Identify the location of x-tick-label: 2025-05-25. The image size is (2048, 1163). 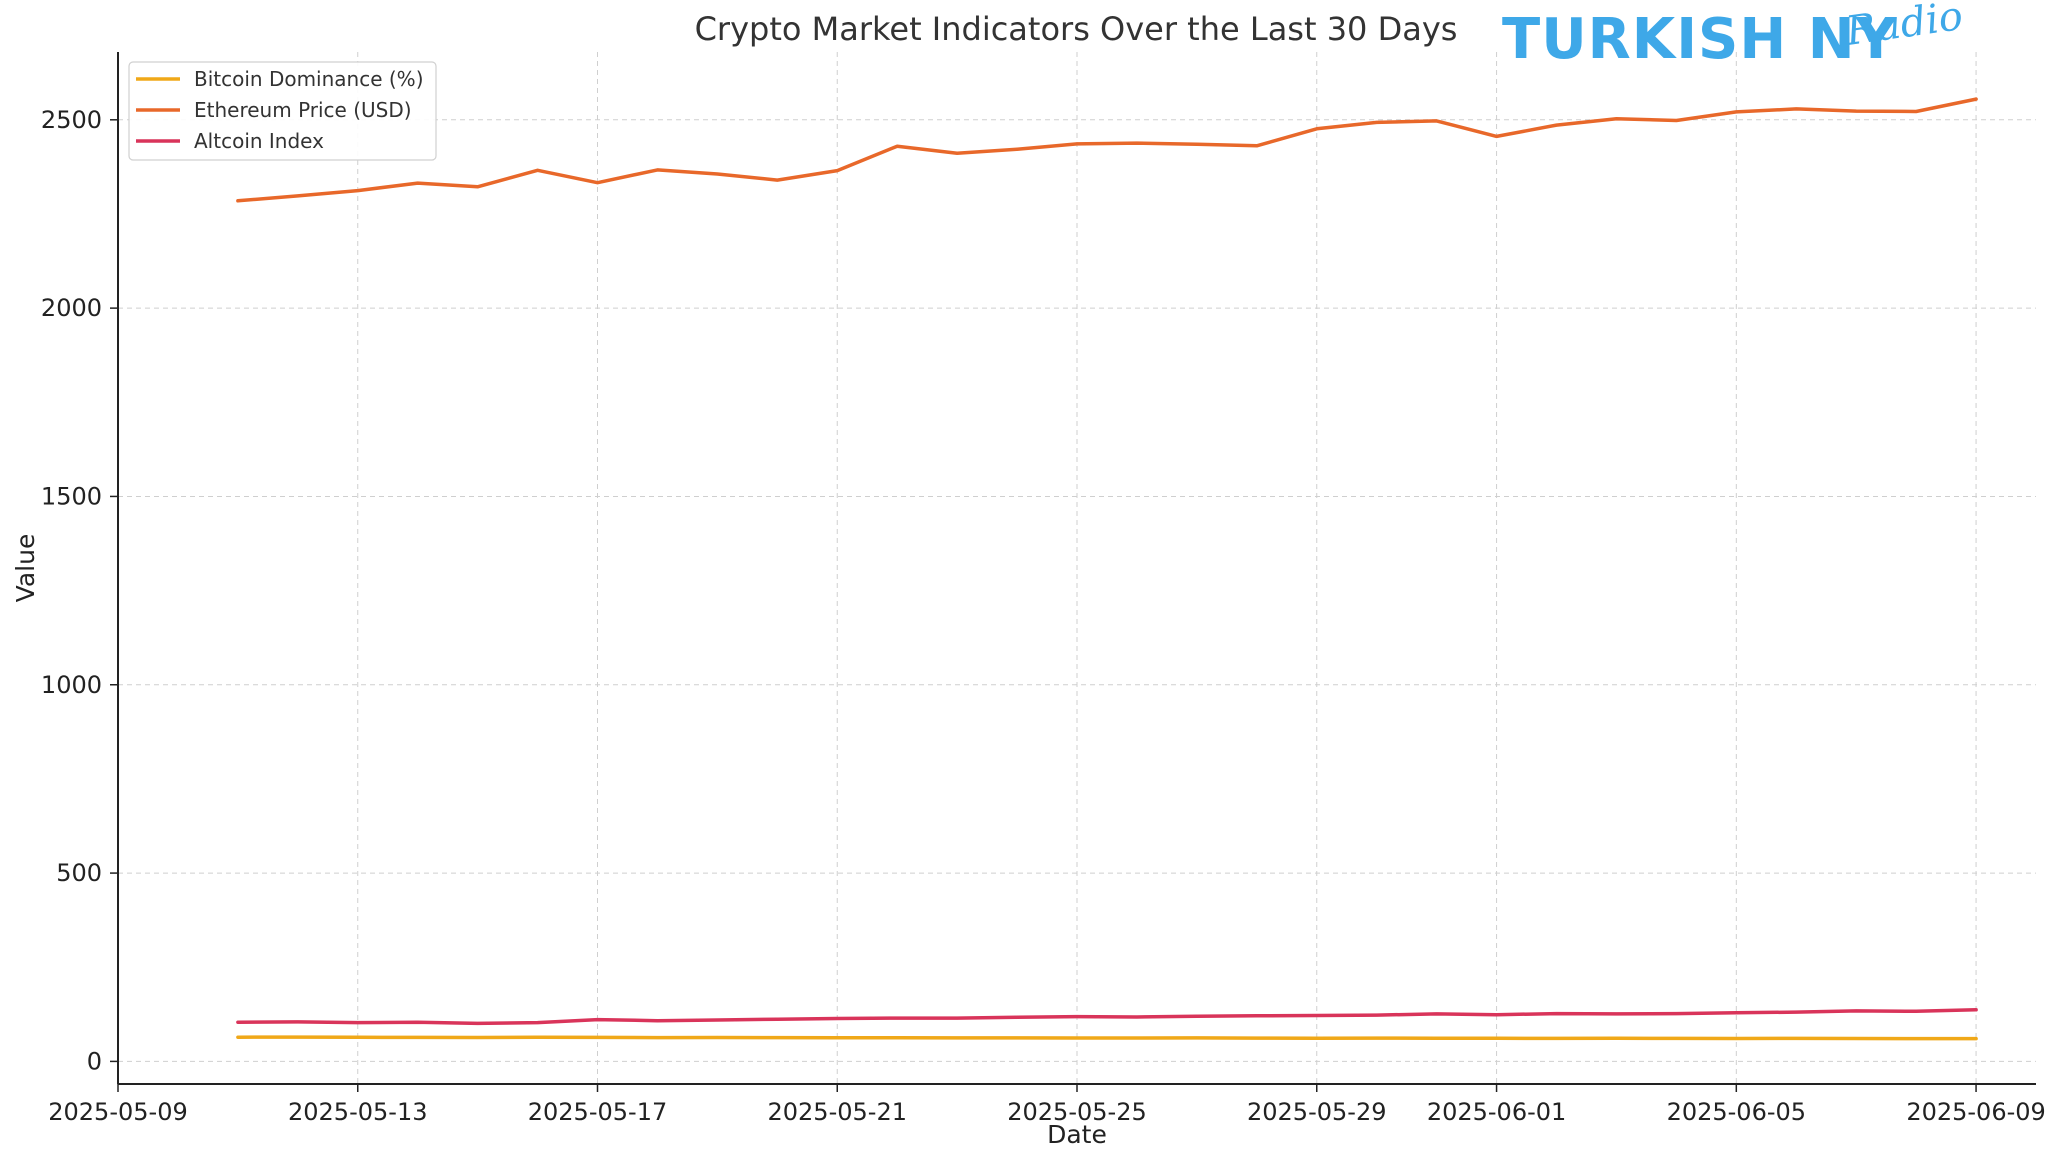
(1076, 1112).